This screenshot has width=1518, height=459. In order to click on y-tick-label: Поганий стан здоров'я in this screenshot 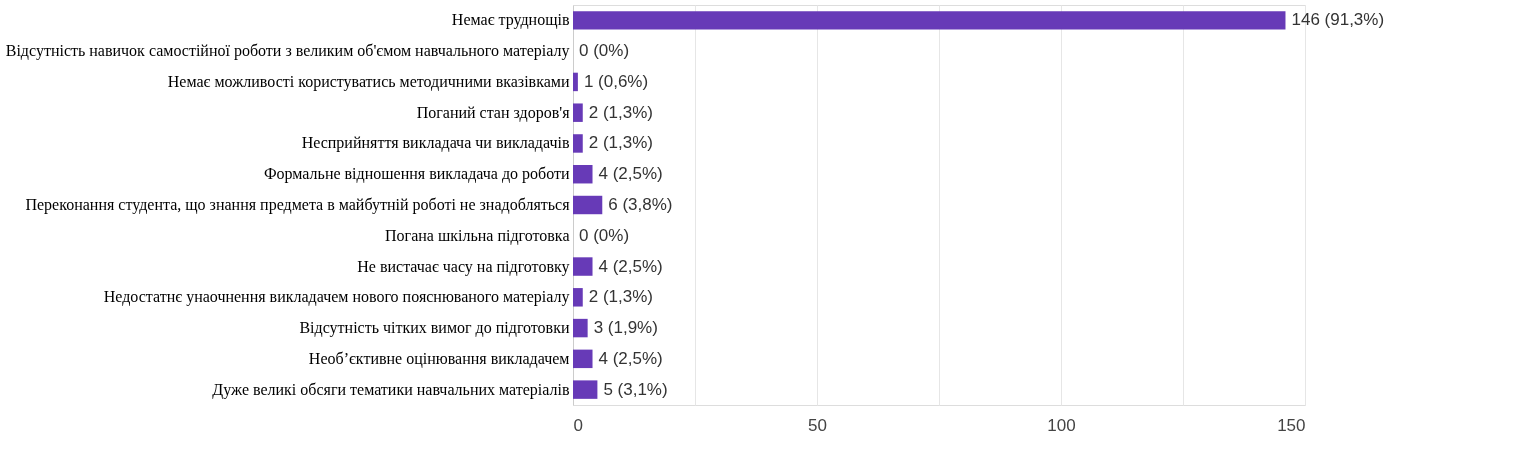, I will do `click(493, 112)`.